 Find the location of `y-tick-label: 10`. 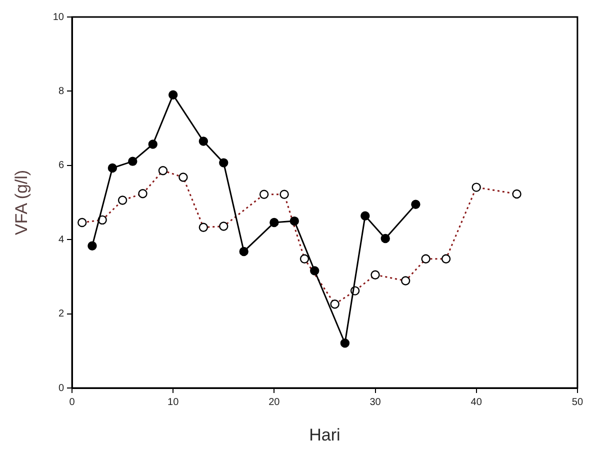

y-tick-label: 10 is located at coordinates (58, 17).